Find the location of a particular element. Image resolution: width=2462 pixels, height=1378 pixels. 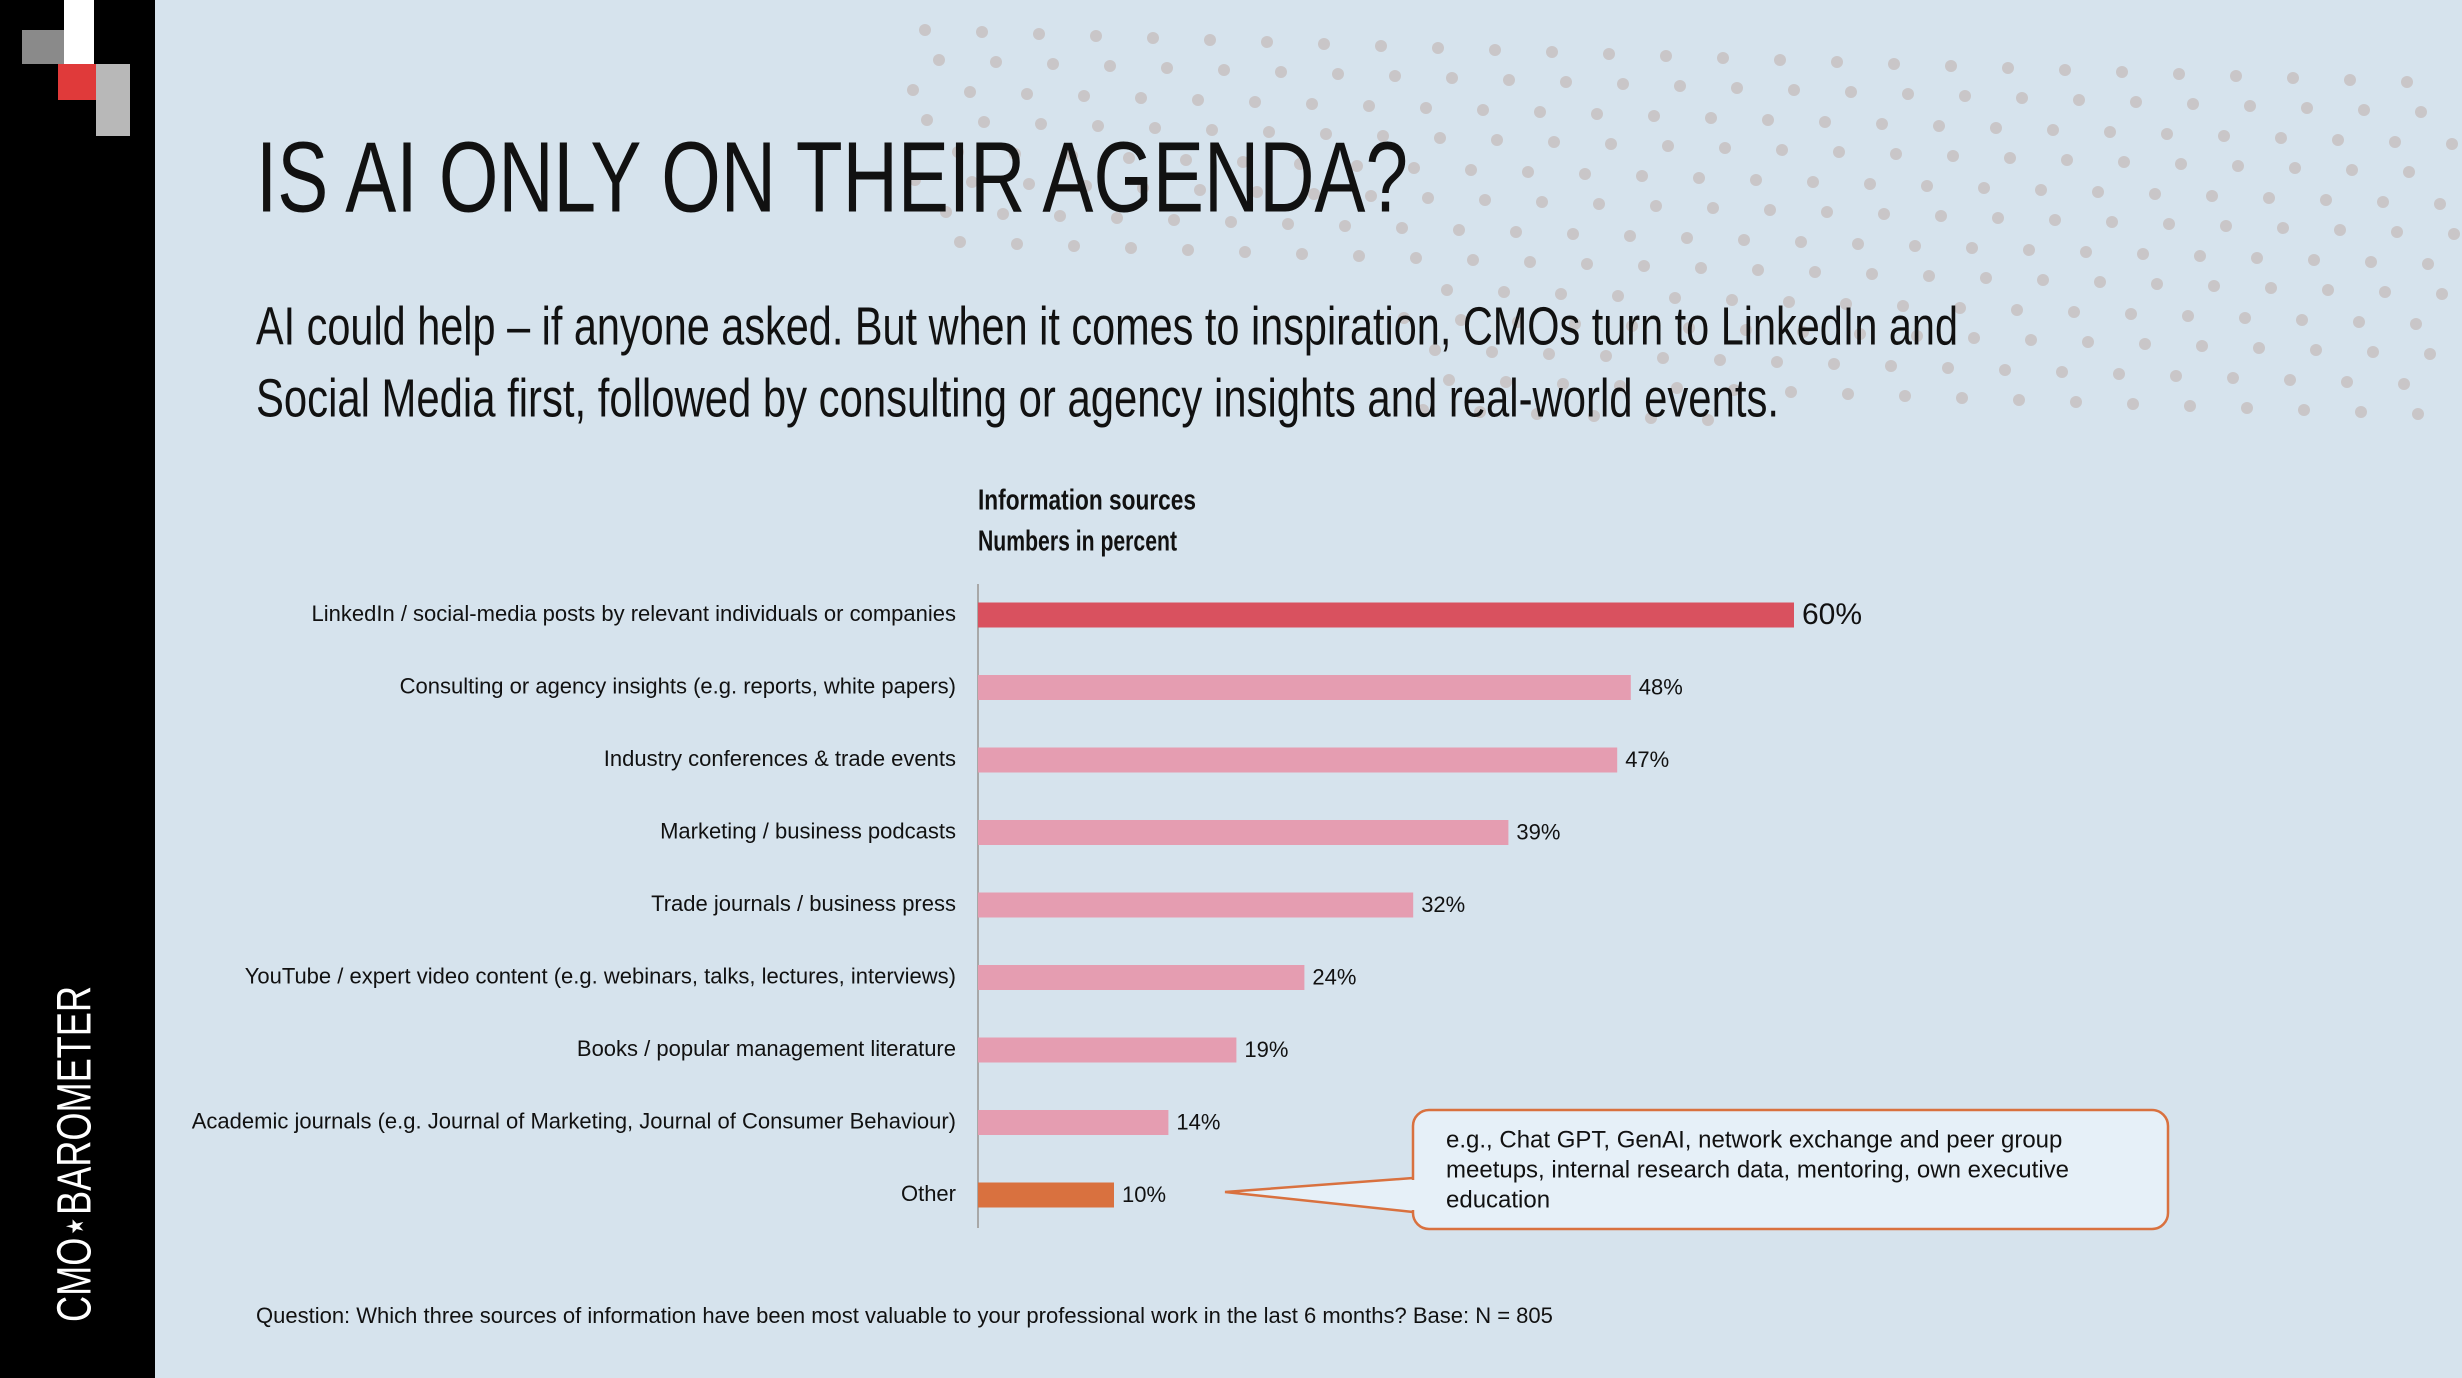

annotation: education is located at coordinates (1498, 1199).